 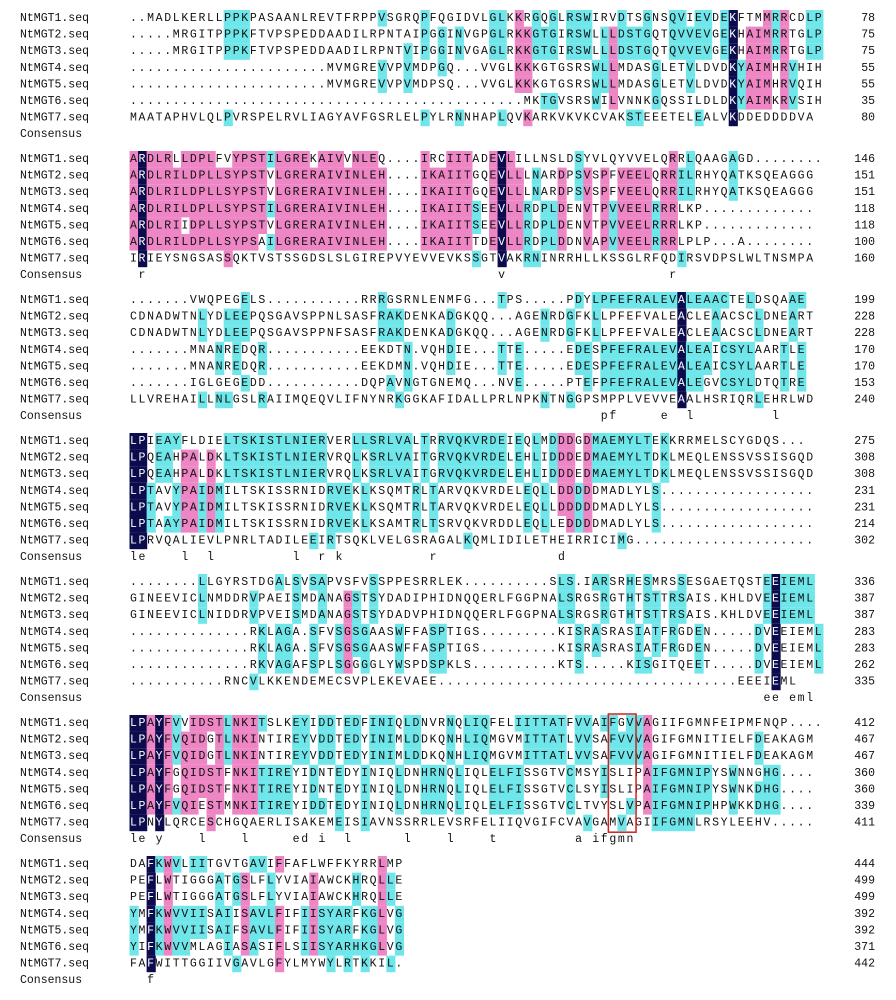 What do you see at coordinates (54, 400) in the screenshot?
I see `sequence-name: NtMGT7.seq` at bounding box center [54, 400].